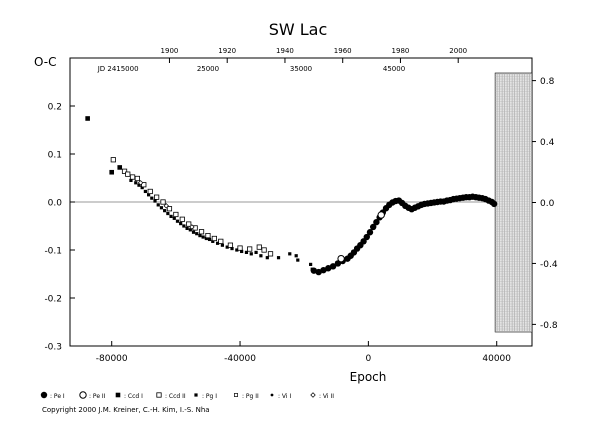 This screenshot has height=425, width=590. What do you see at coordinates (250, 396) in the screenshot?
I see `legend-label: : Pg II` at bounding box center [250, 396].